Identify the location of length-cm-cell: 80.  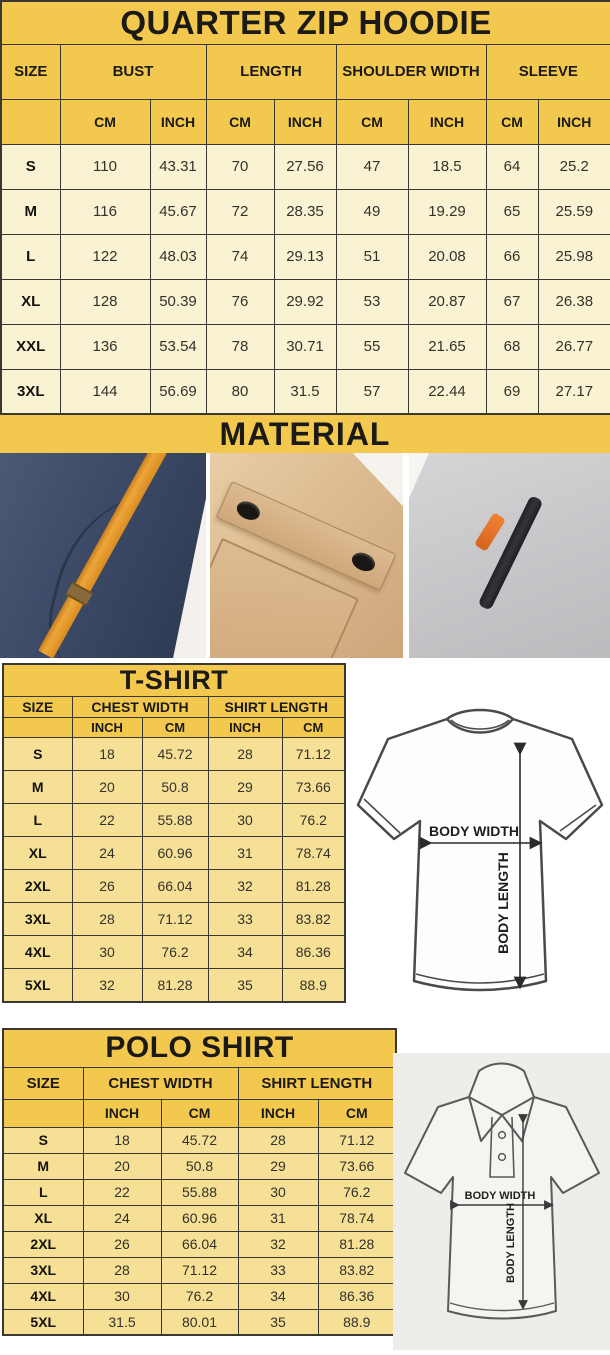
(240, 391).